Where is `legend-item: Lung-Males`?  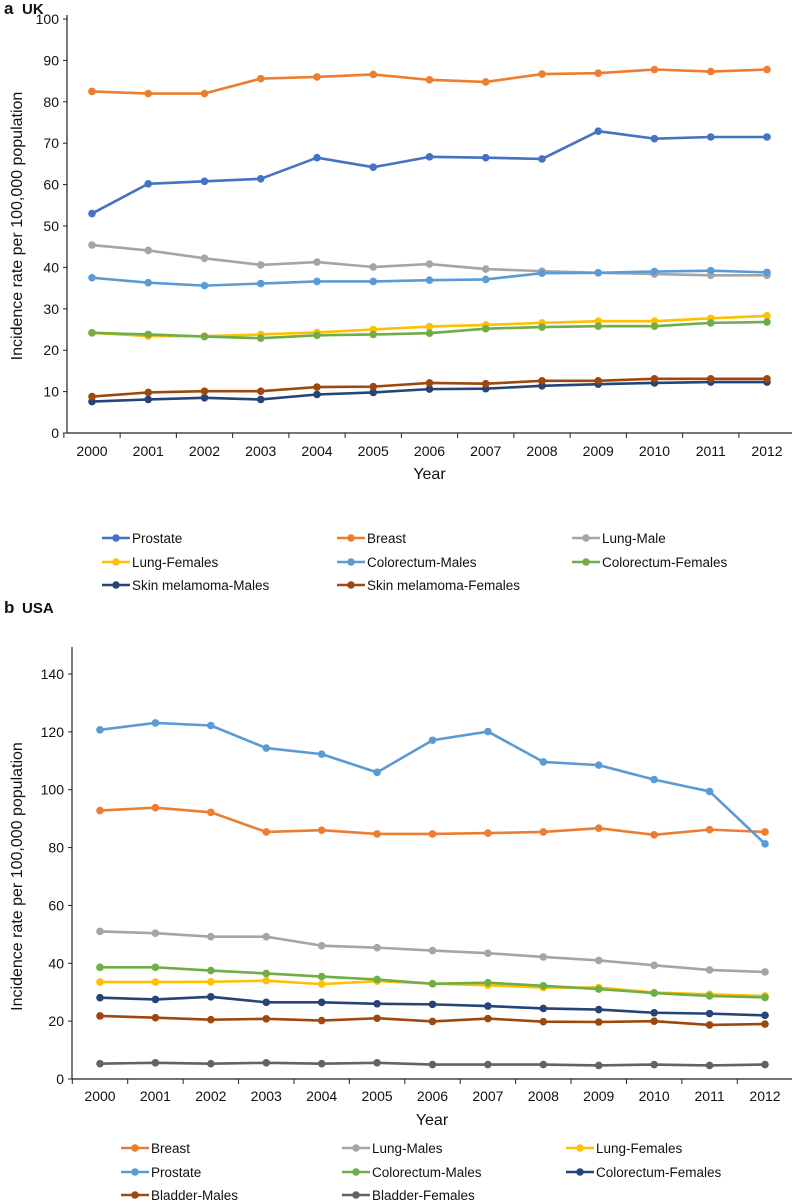 legend-item: Lung-Males is located at coordinates (392, 1148).